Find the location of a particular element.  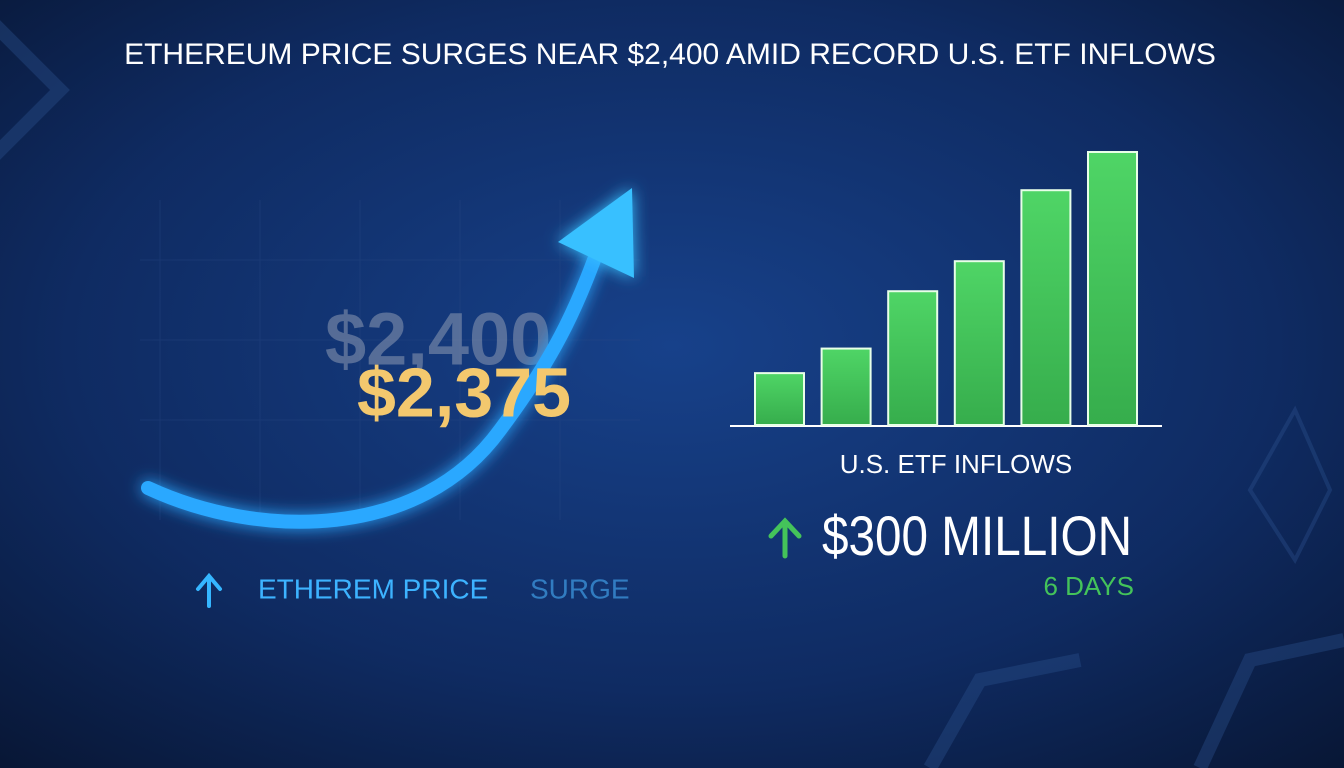

price-current: $2,375 is located at coordinates (464, 392).